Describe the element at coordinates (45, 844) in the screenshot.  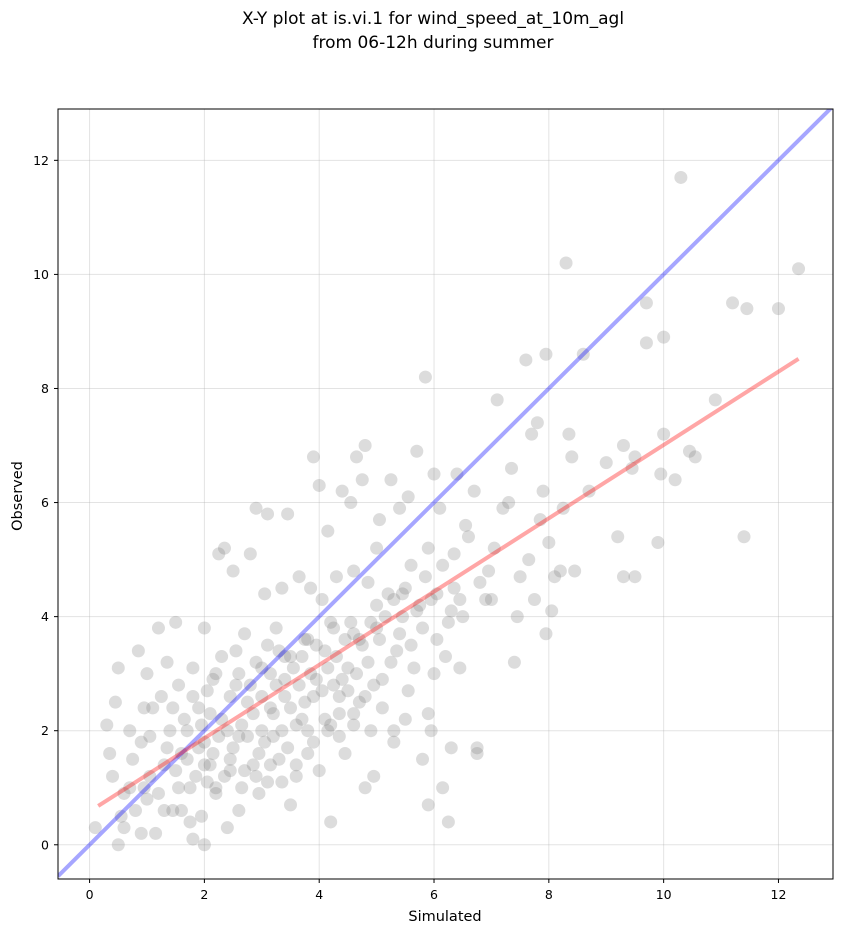
I see `y-tick-label: 0` at that location.